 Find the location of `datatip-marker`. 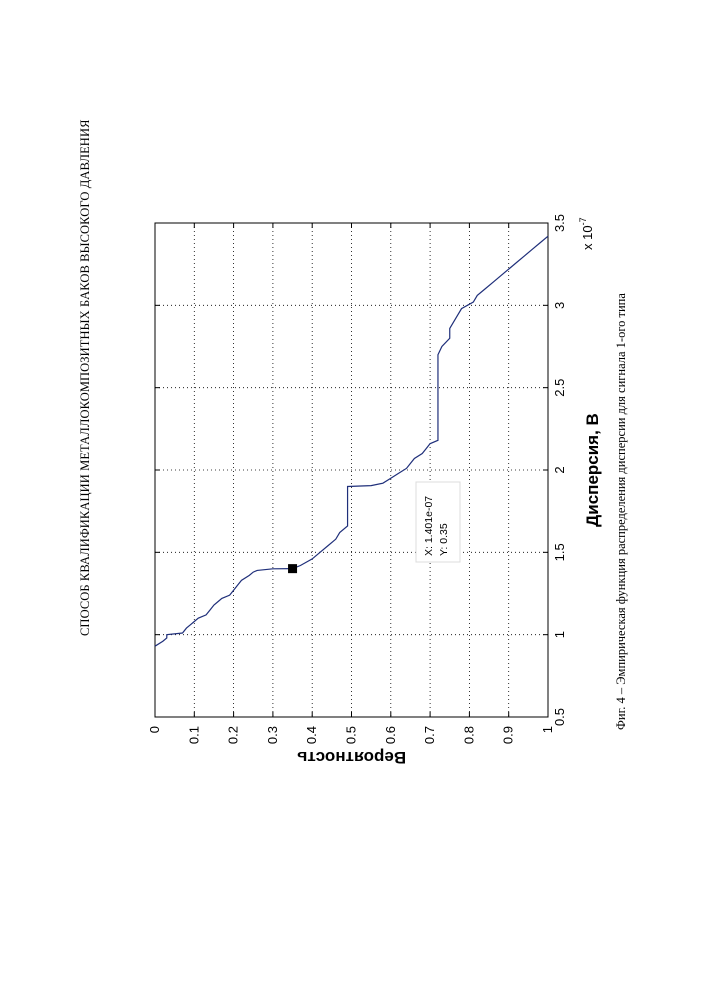

datatip-marker is located at coordinates (292, 568).